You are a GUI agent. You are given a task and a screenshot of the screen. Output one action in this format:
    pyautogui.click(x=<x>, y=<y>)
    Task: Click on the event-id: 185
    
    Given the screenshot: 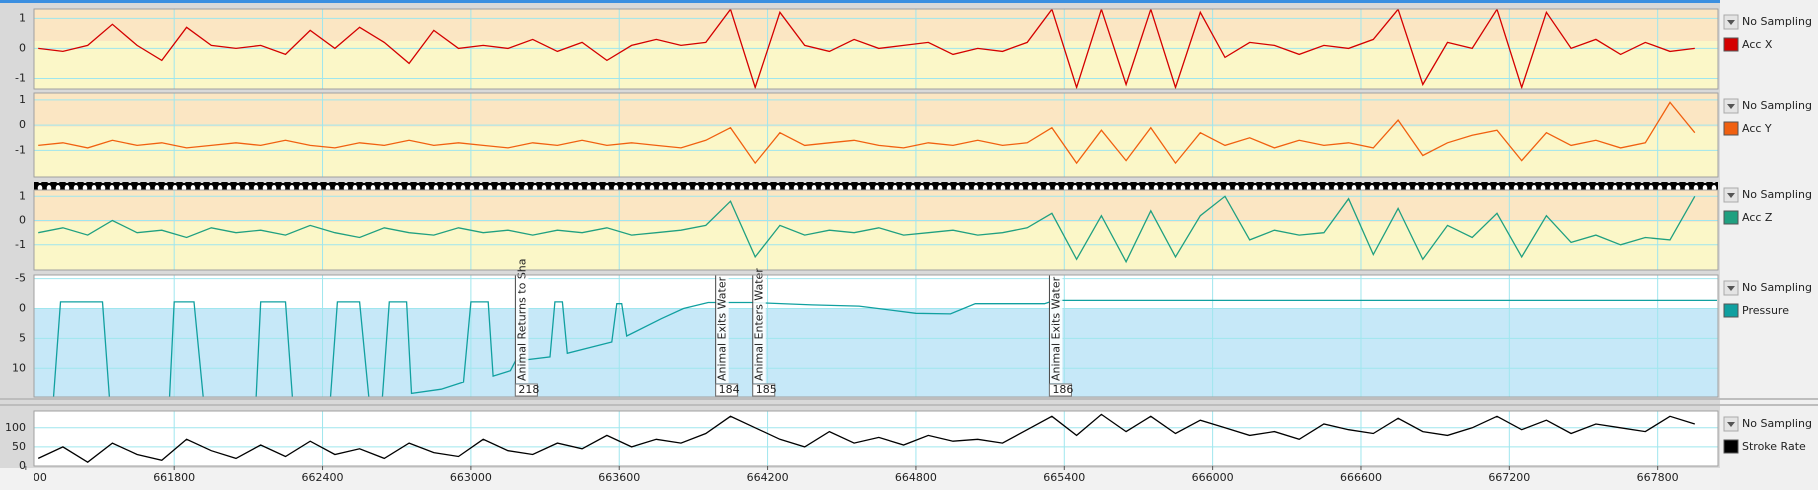 What is the action you would take?
    pyautogui.click(x=766, y=389)
    